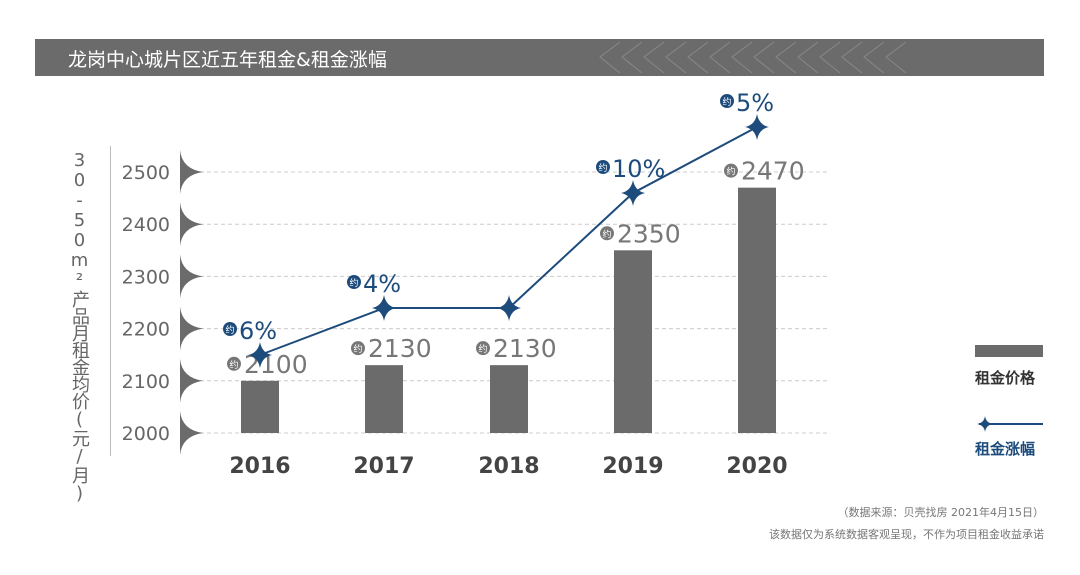 The width and height of the screenshot is (1080, 575). What do you see at coordinates (1009, 351) in the screenshot?
I see `legend-bar-swatch` at bounding box center [1009, 351].